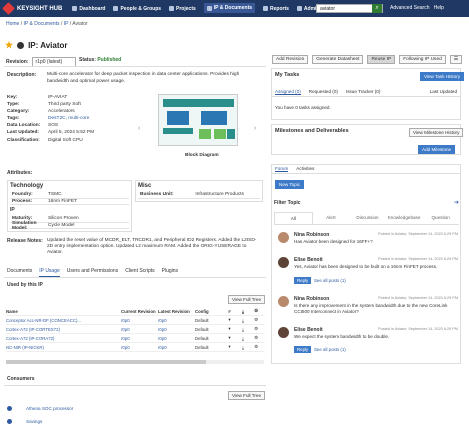  What do you see at coordinates (443, 91) in the screenshot?
I see `sort-dropdown: Last Updated` at bounding box center [443, 91].